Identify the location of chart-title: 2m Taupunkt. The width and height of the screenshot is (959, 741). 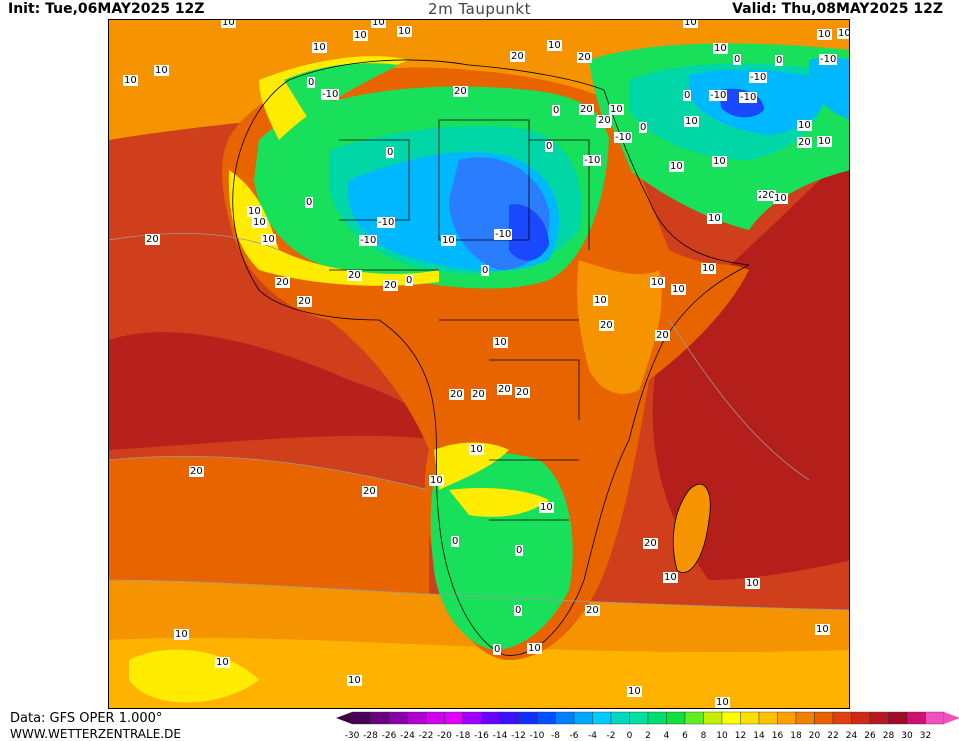
(479, 9).